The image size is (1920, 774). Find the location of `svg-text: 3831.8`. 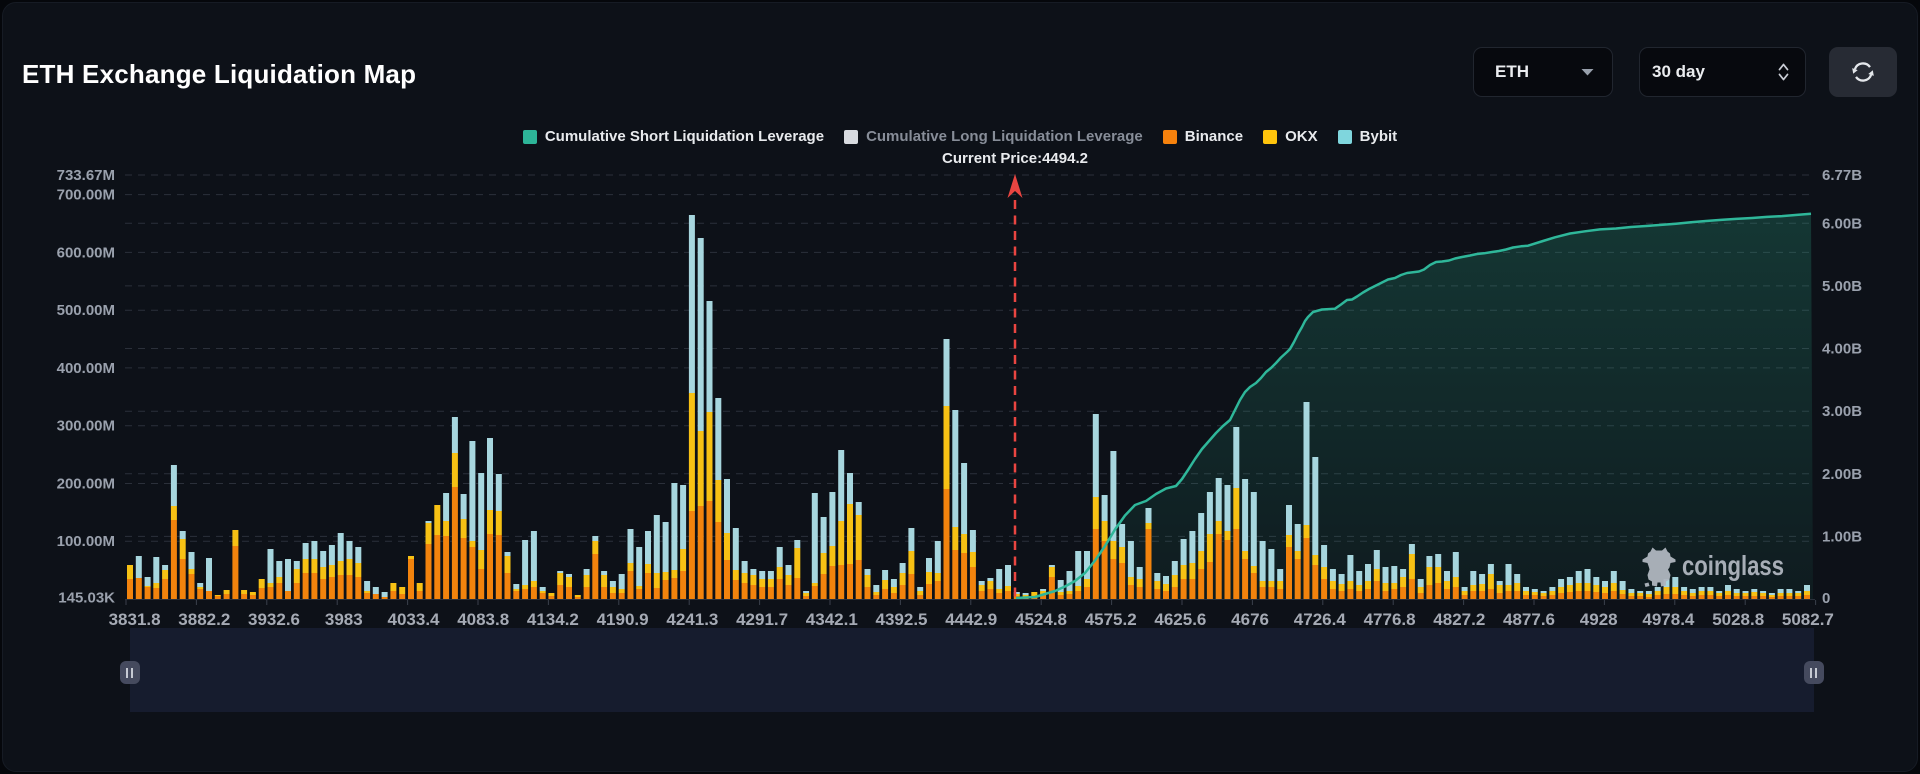

svg-text: 3831.8 is located at coordinates (135, 619).